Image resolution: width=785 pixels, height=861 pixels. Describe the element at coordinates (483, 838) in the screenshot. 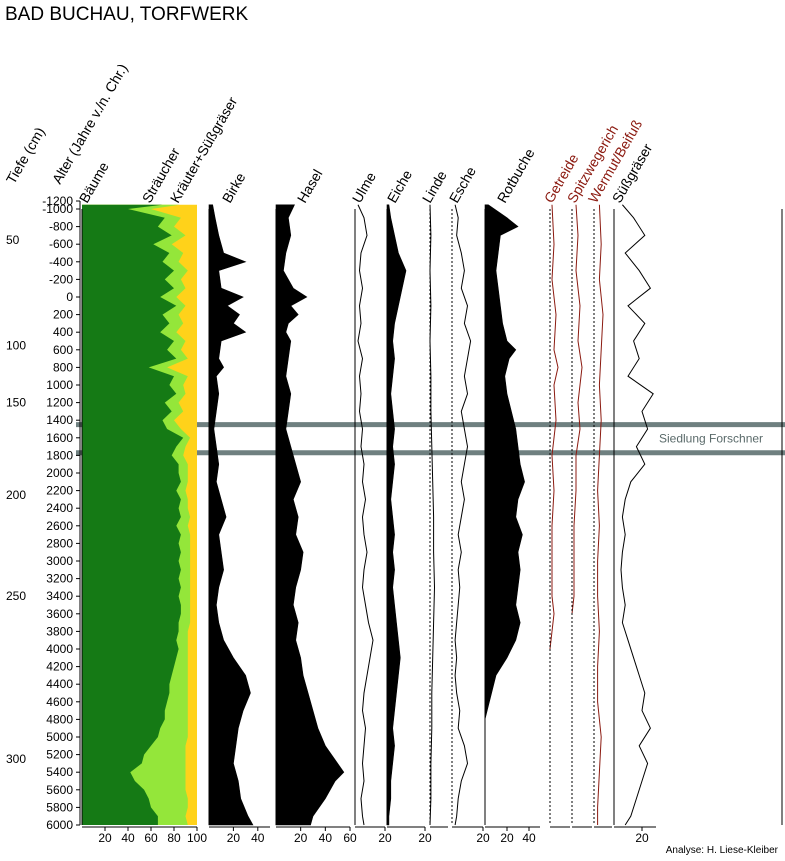

I see `panel-5-tick-label: 20` at that location.